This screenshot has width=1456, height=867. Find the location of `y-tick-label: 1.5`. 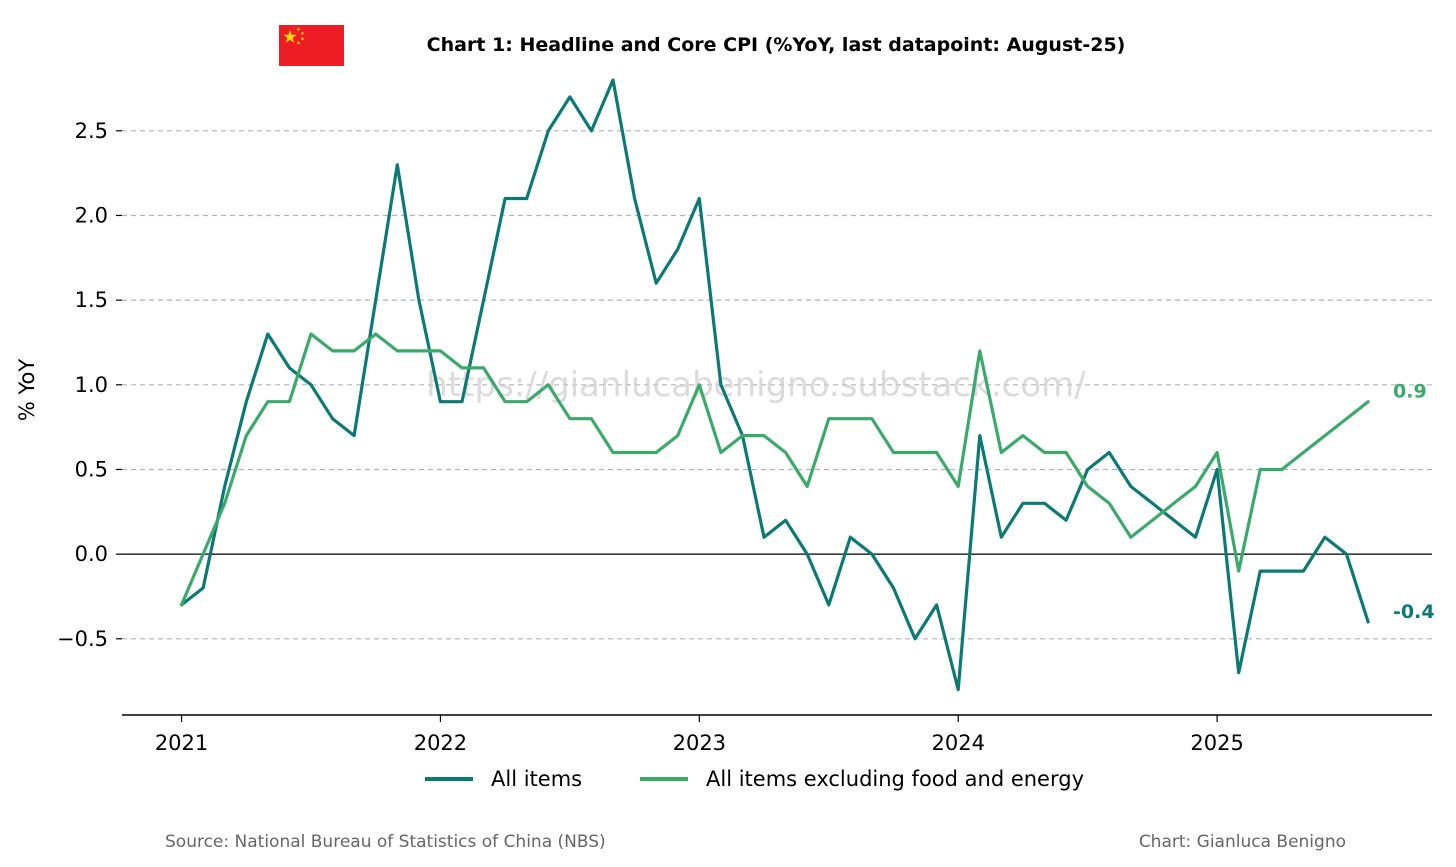

y-tick-label: 1.5 is located at coordinates (91, 300).